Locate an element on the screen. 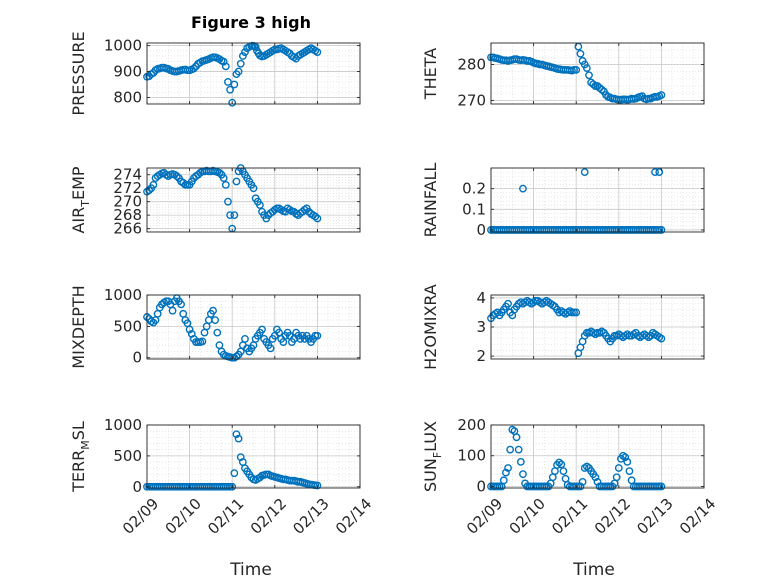  y-label-subscript: T is located at coordinates (85, 204).